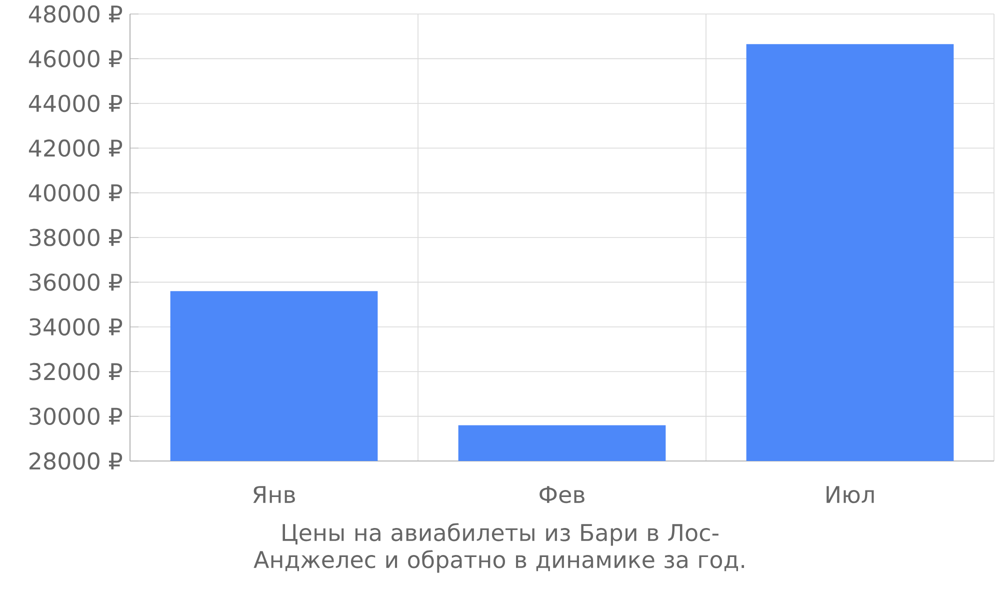  Describe the element at coordinates (562, 495) in the screenshot. I see `x-tick-label: Фев` at that location.